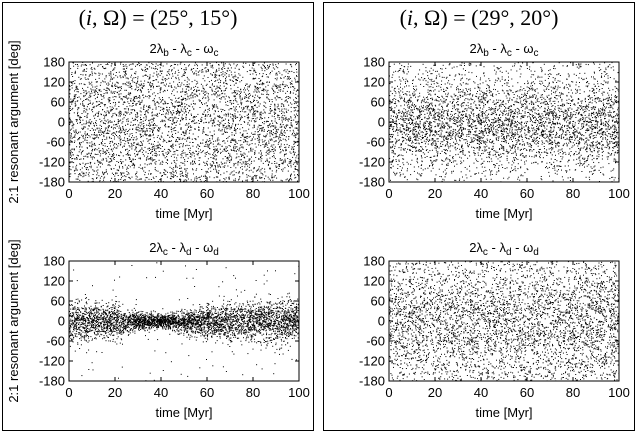 The width and height of the screenshot is (638, 435). Describe the element at coordinates (52, 162) in the screenshot. I see `y-tick-label: -120` at that location.